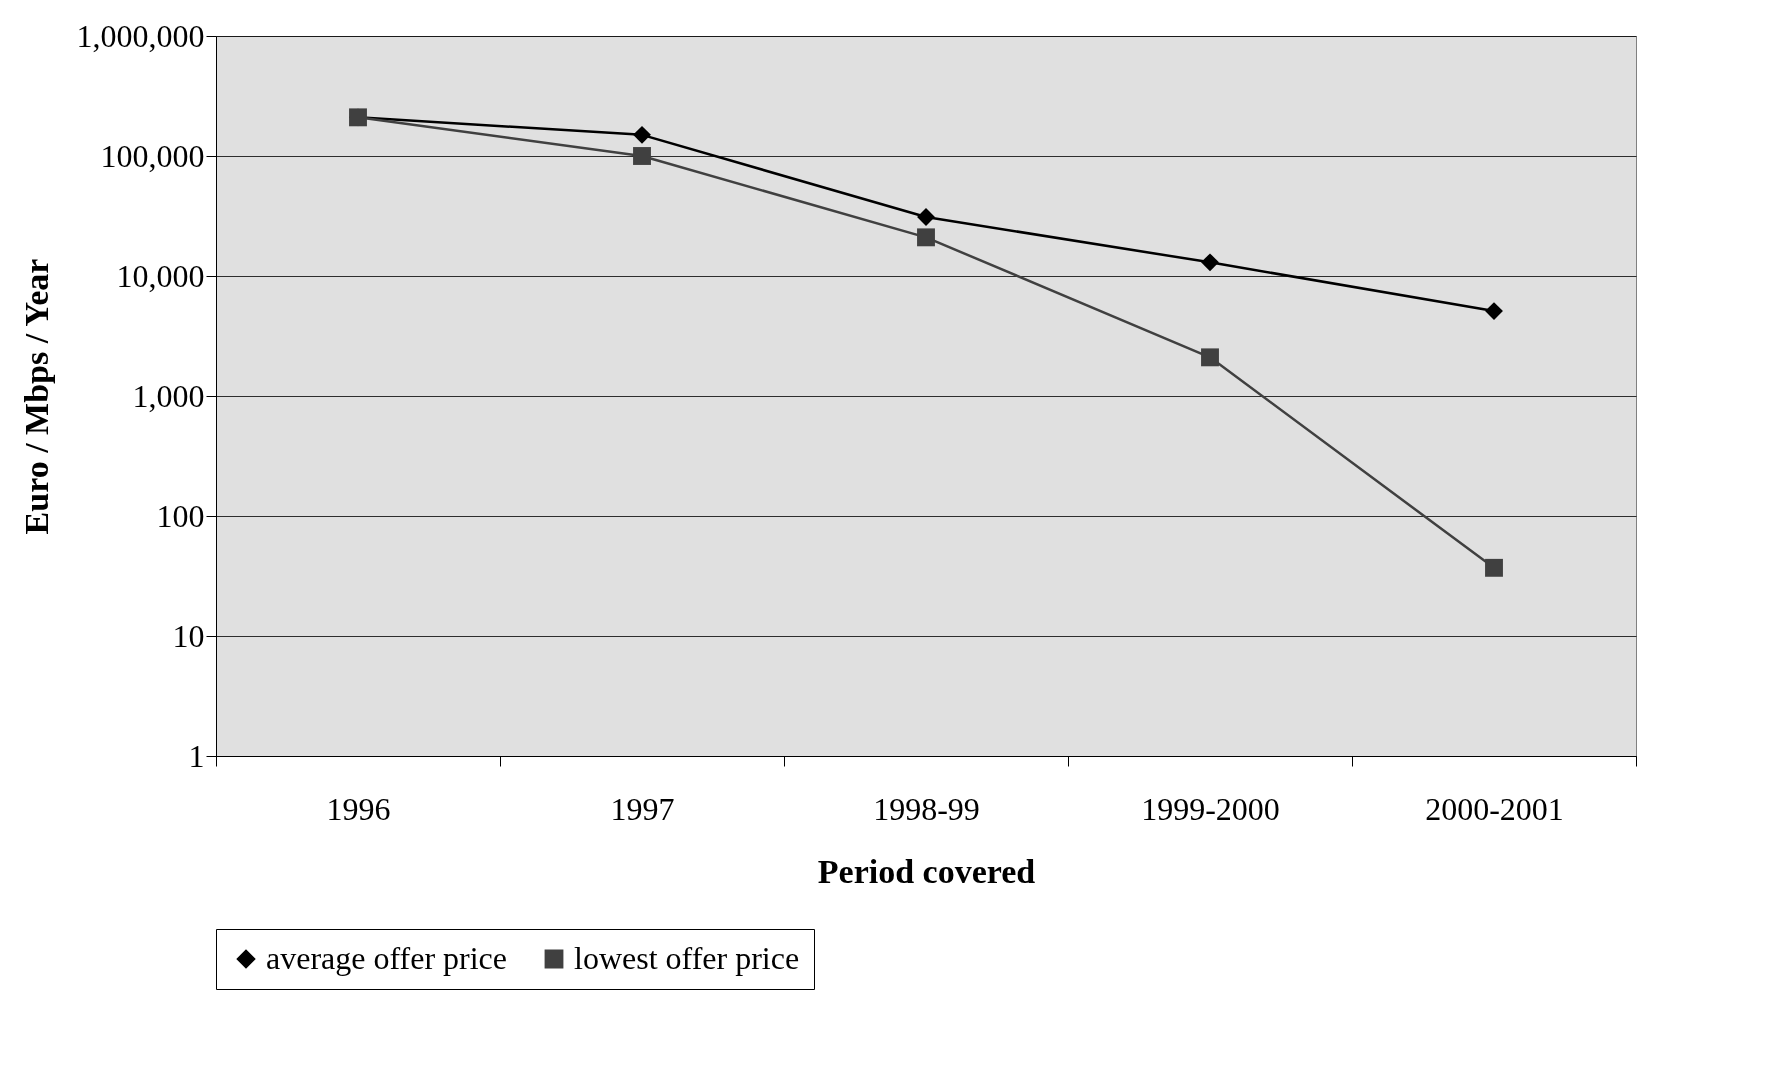 This screenshot has width=1774, height=1090. Describe the element at coordinates (152, 155) in the screenshot. I see `y-tick-label: 100,000` at that location.